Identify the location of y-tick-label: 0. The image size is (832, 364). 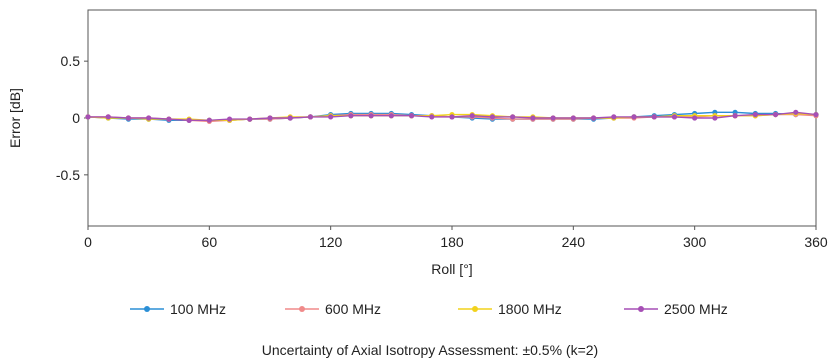
(76, 118).